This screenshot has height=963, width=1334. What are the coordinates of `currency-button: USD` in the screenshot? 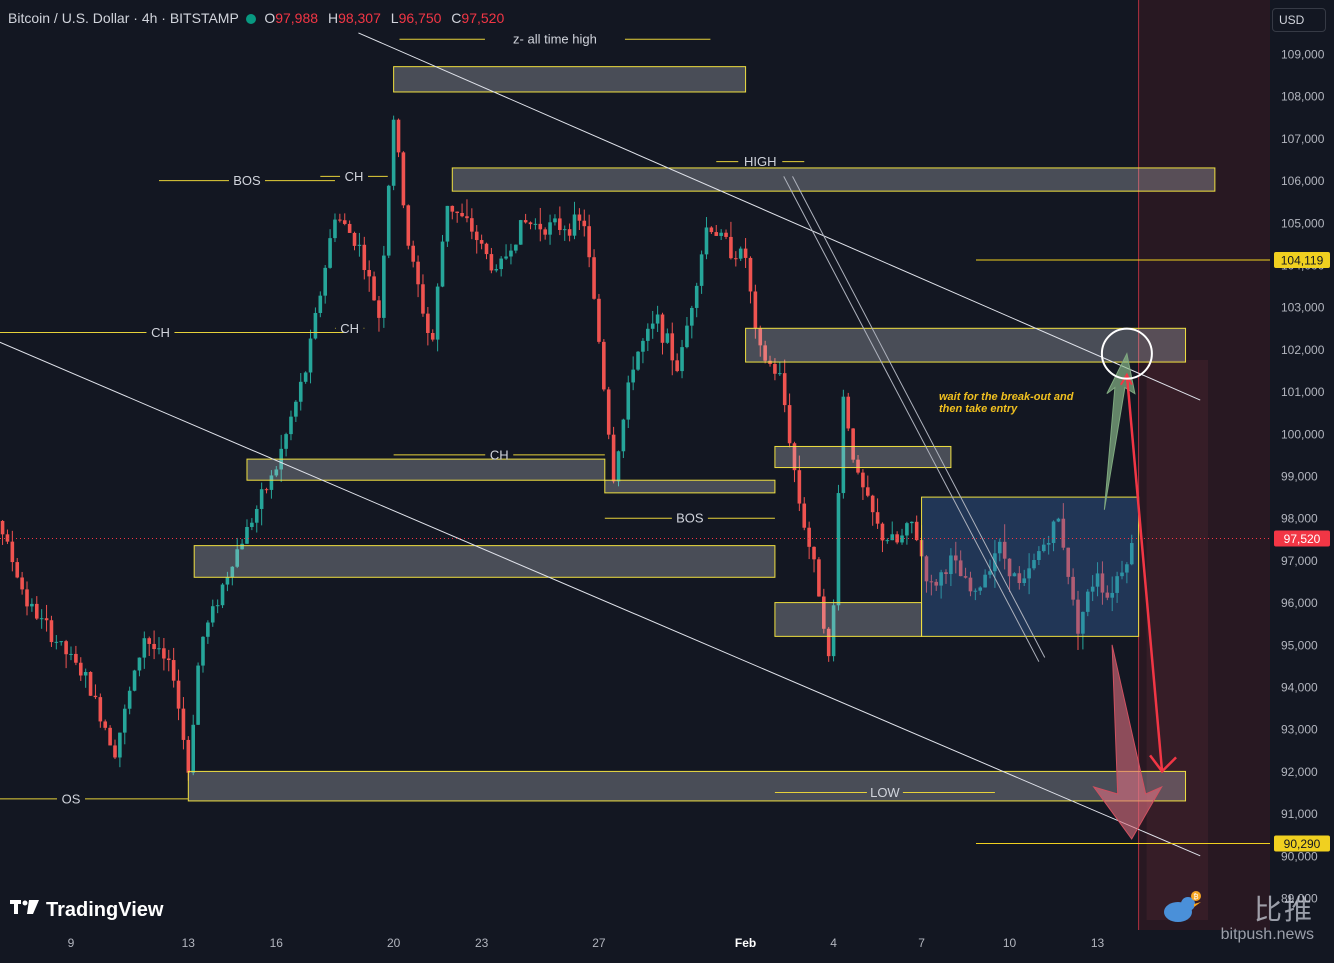 It's located at (1299, 20).